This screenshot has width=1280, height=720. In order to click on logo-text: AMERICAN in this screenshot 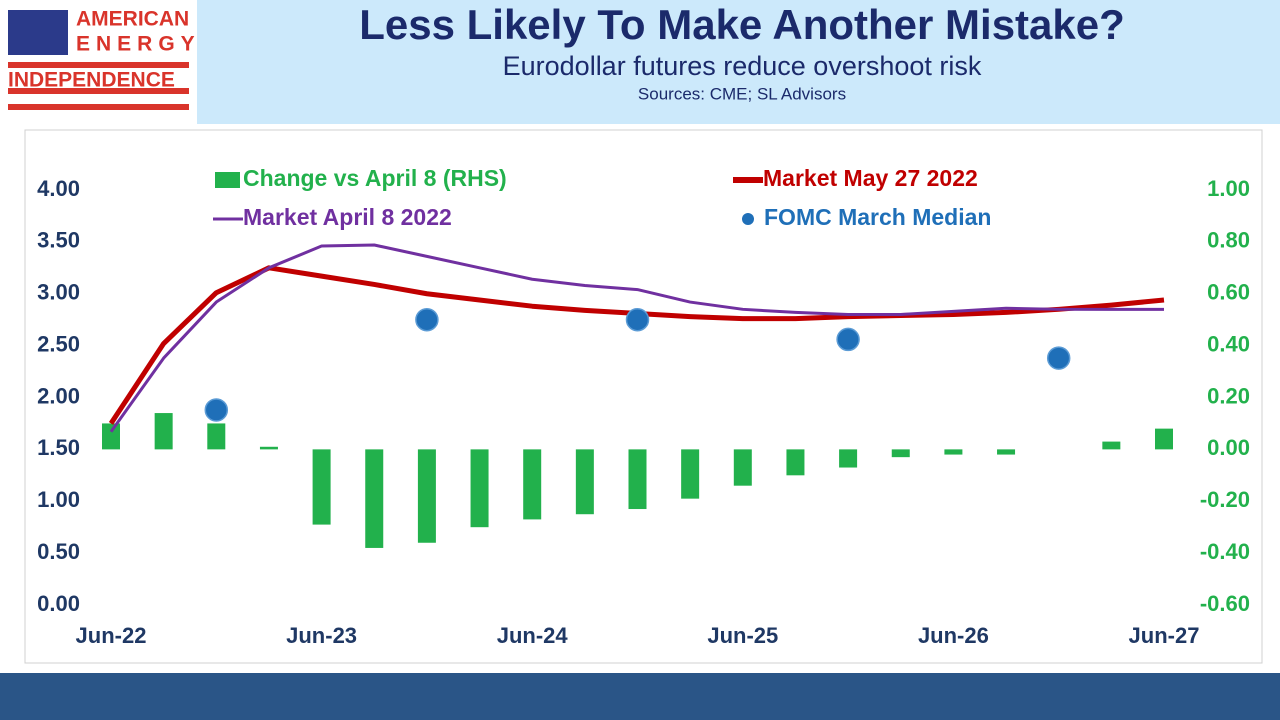, I will do `click(132, 19)`.